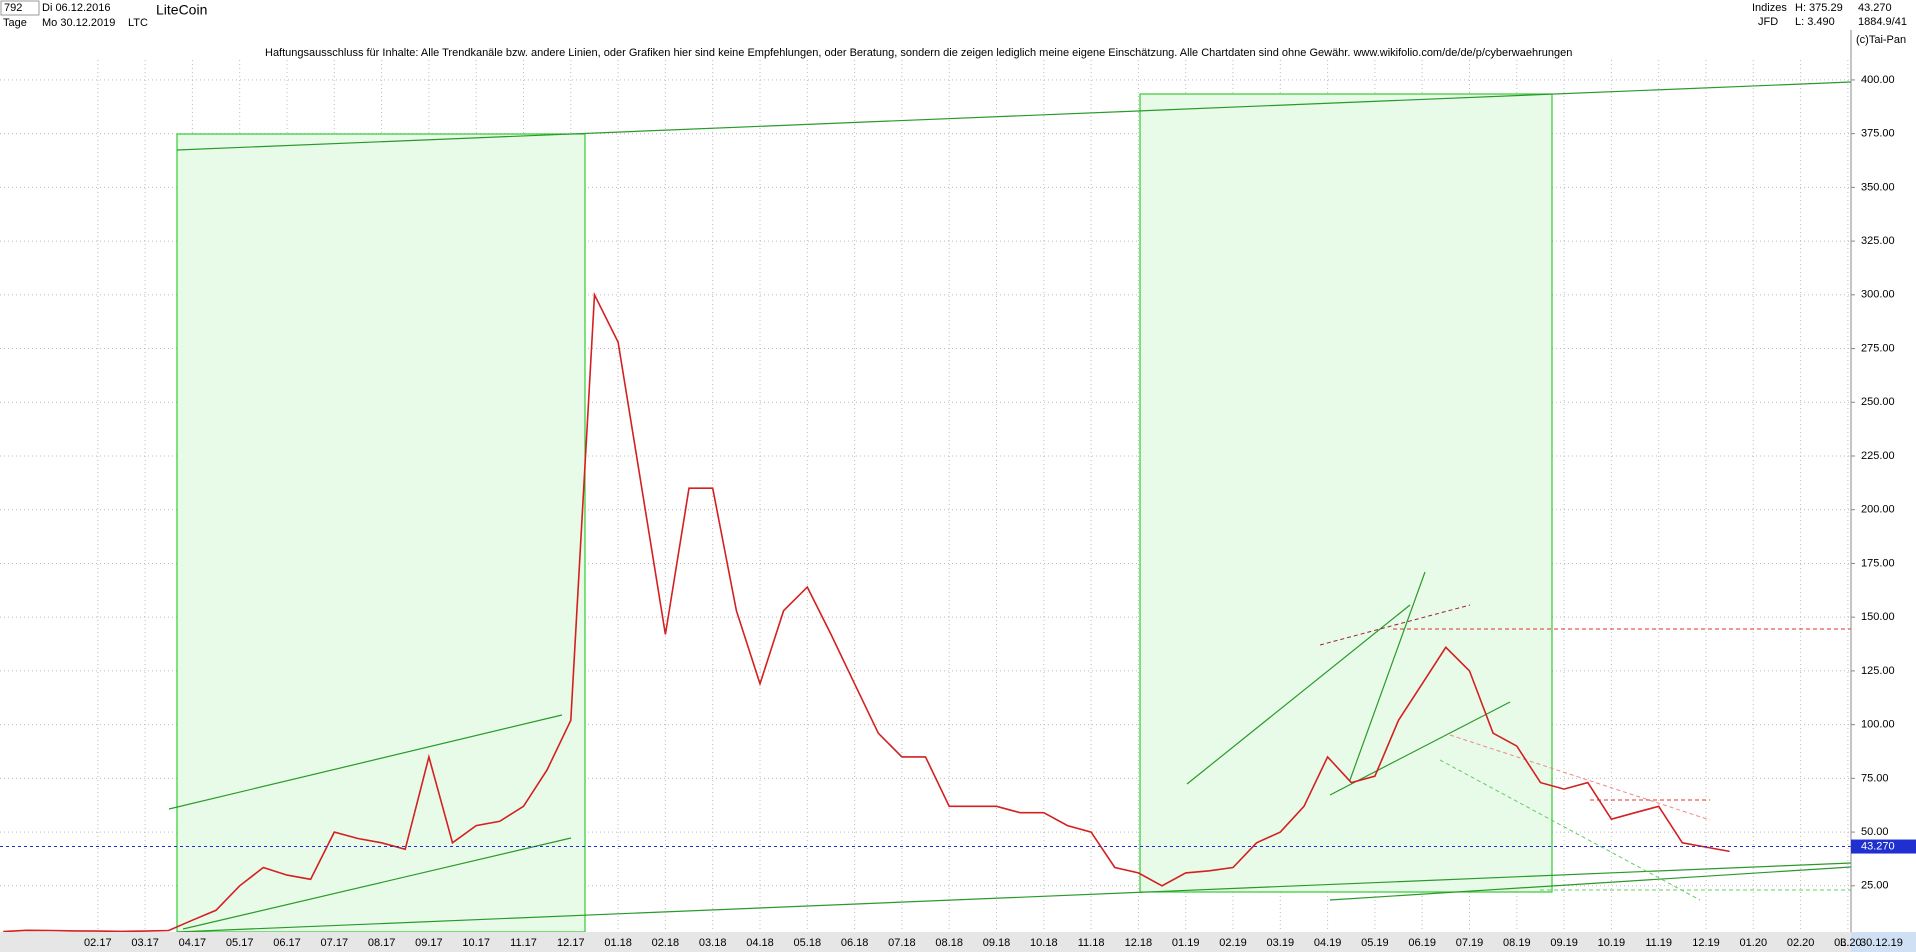 The width and height of the screenshot is (1916, 952). What do you see at coordinates (713, 943) in the screenshot?
I see `x-tick-label: 03.18` at bounding box center [713, 943].